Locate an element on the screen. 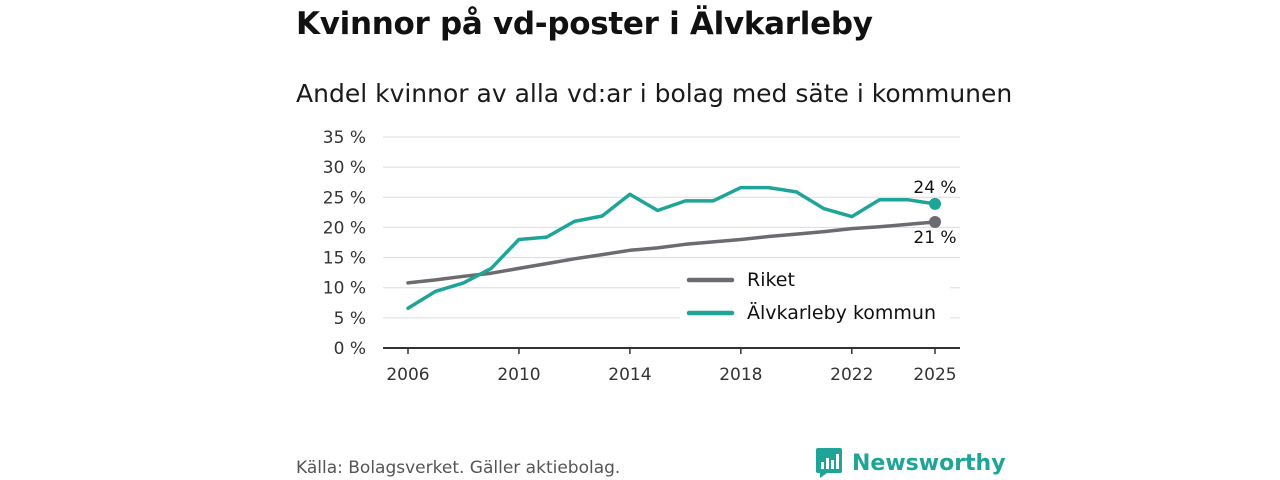 This screenshot has height=480, width=1280. x-tick-label: 2006 is located at coordinates (407, 375).